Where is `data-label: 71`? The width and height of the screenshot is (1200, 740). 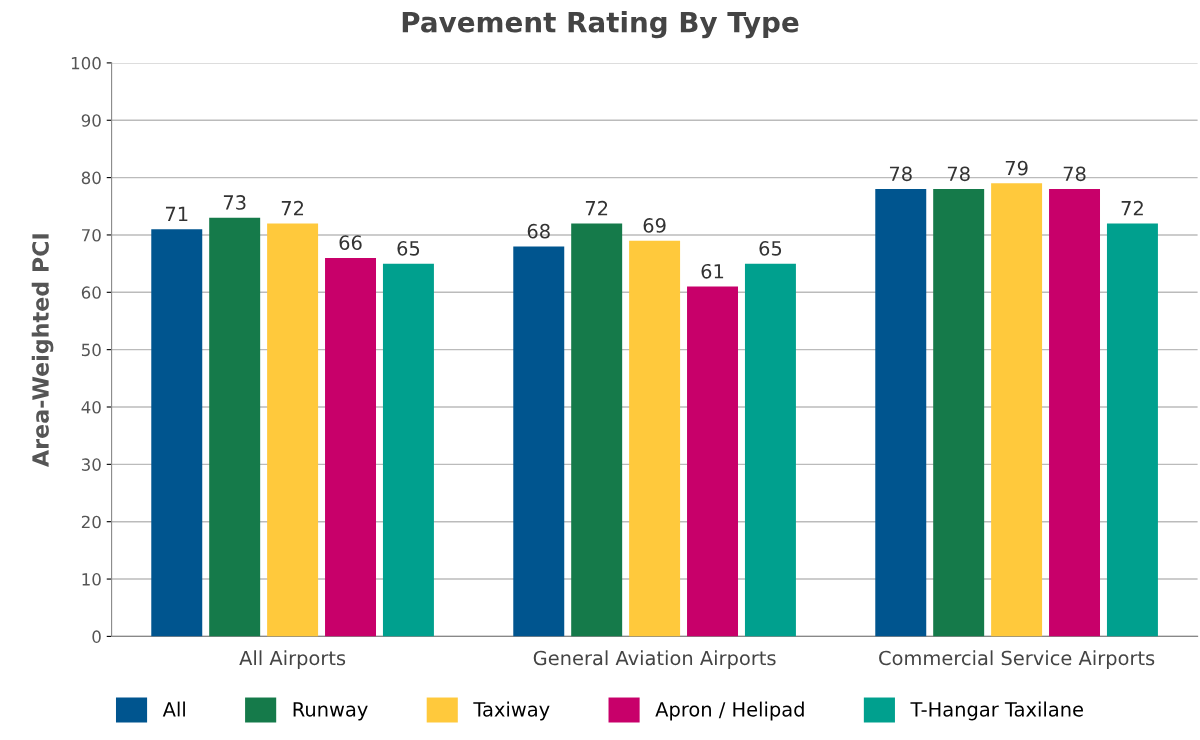
data-label: 71 is located at coordinates (176, 213).